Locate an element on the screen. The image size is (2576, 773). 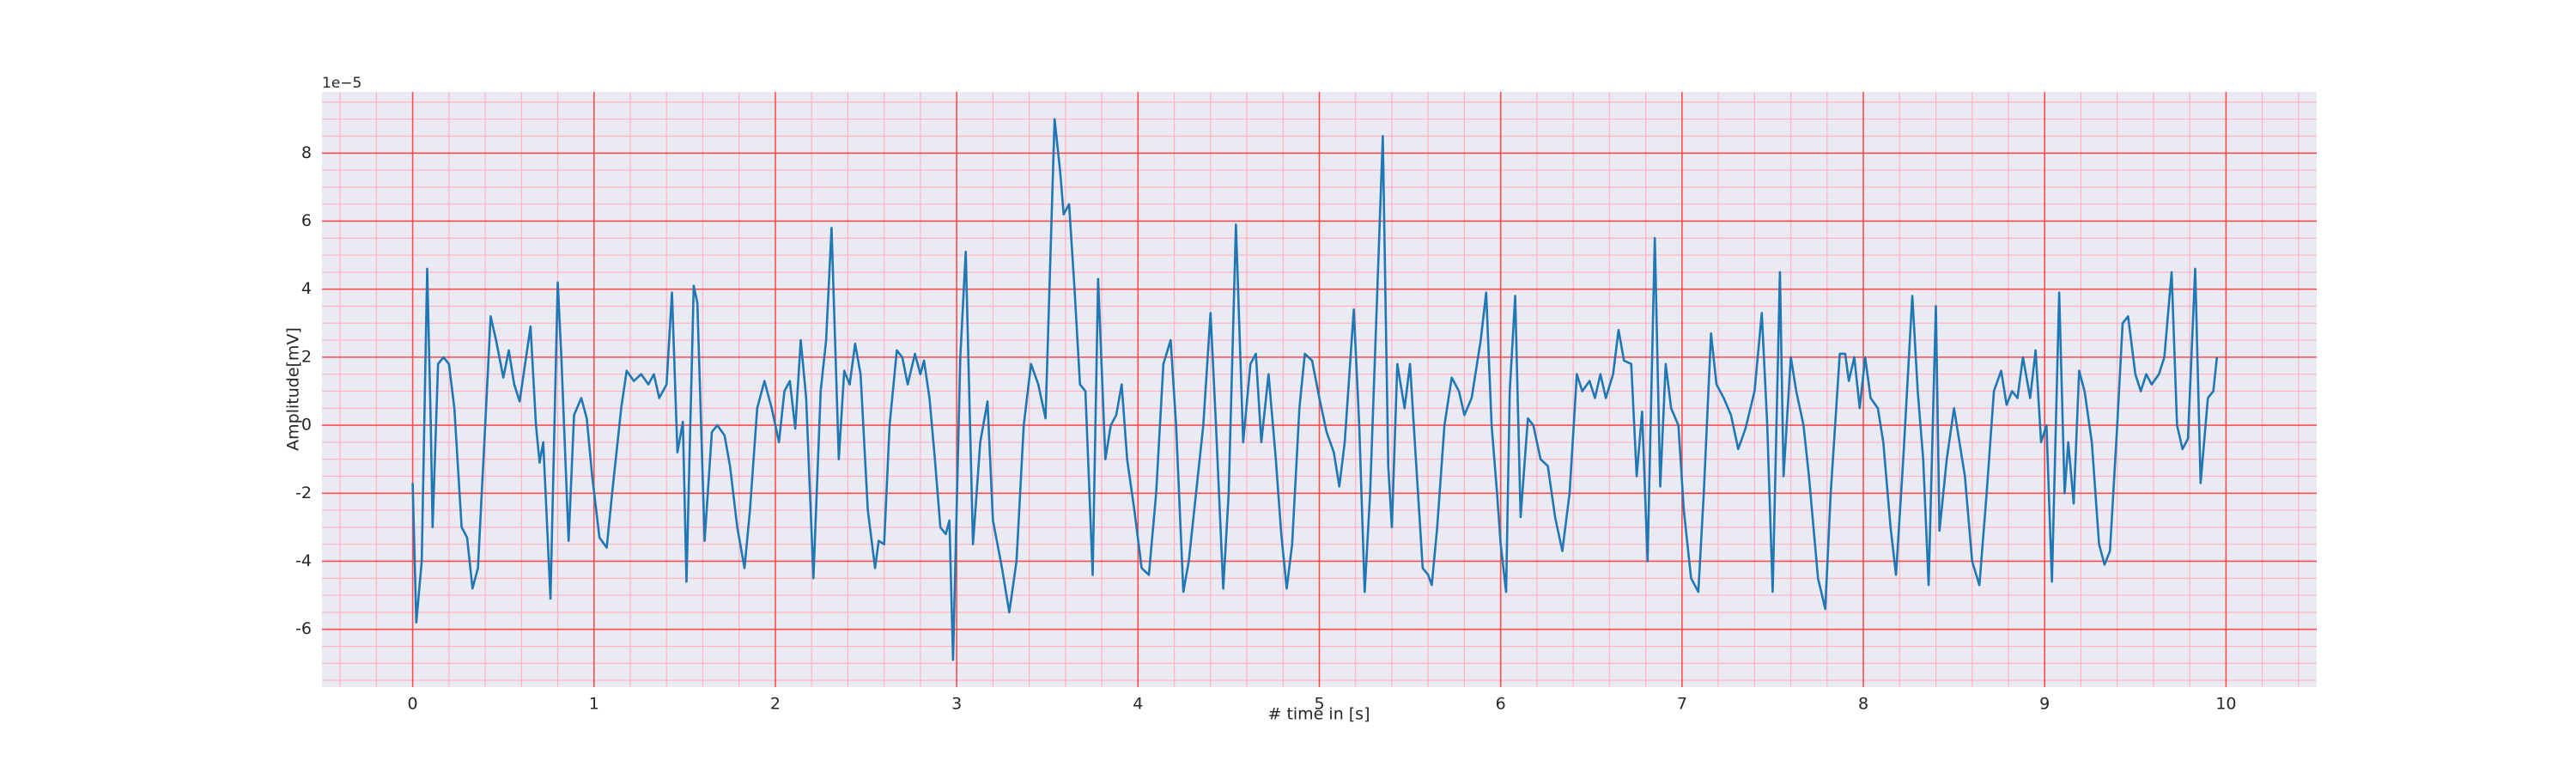
y-tick-label: -6 is located at coordinates (303, 628).